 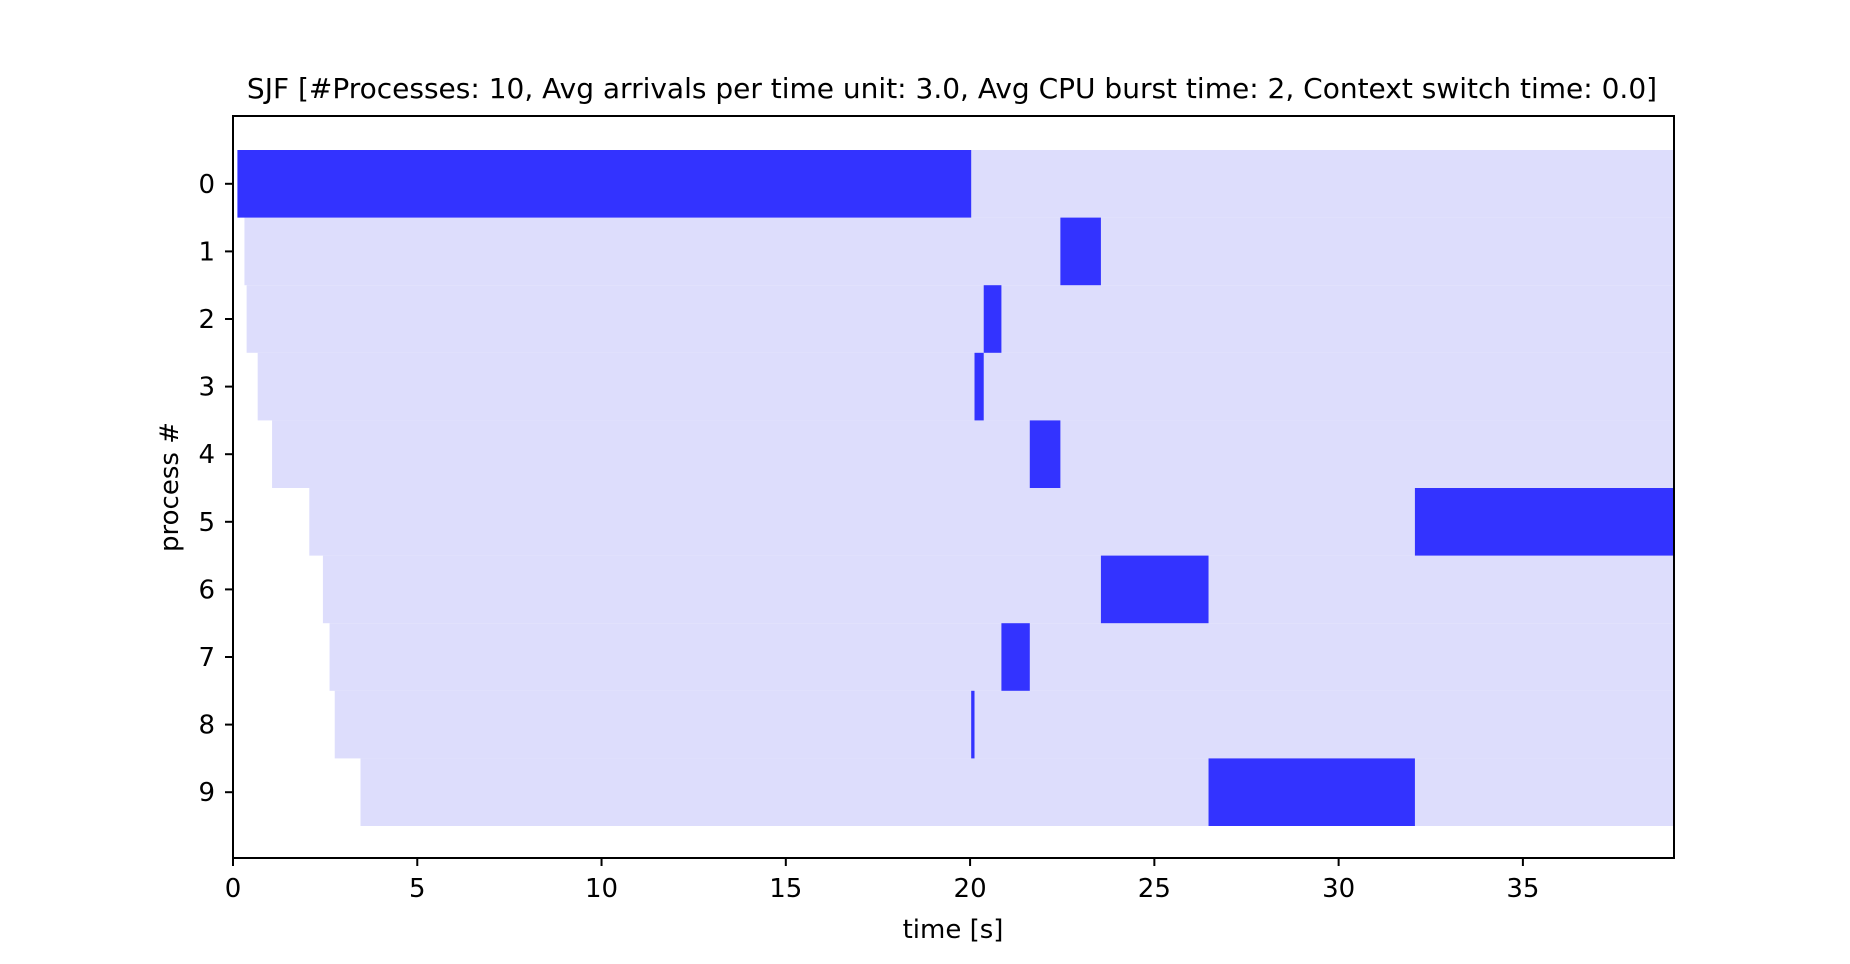 What do you see at coordinates (206, 590) in the screenshot?
I see `y-tick-label: 6` at bounding box center [206, 590].